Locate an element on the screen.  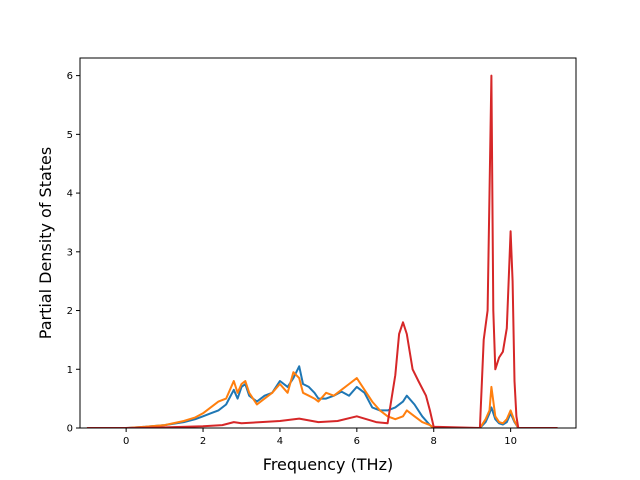
y-axis-label: Partial Density of States is located at coordinates (45, 243).